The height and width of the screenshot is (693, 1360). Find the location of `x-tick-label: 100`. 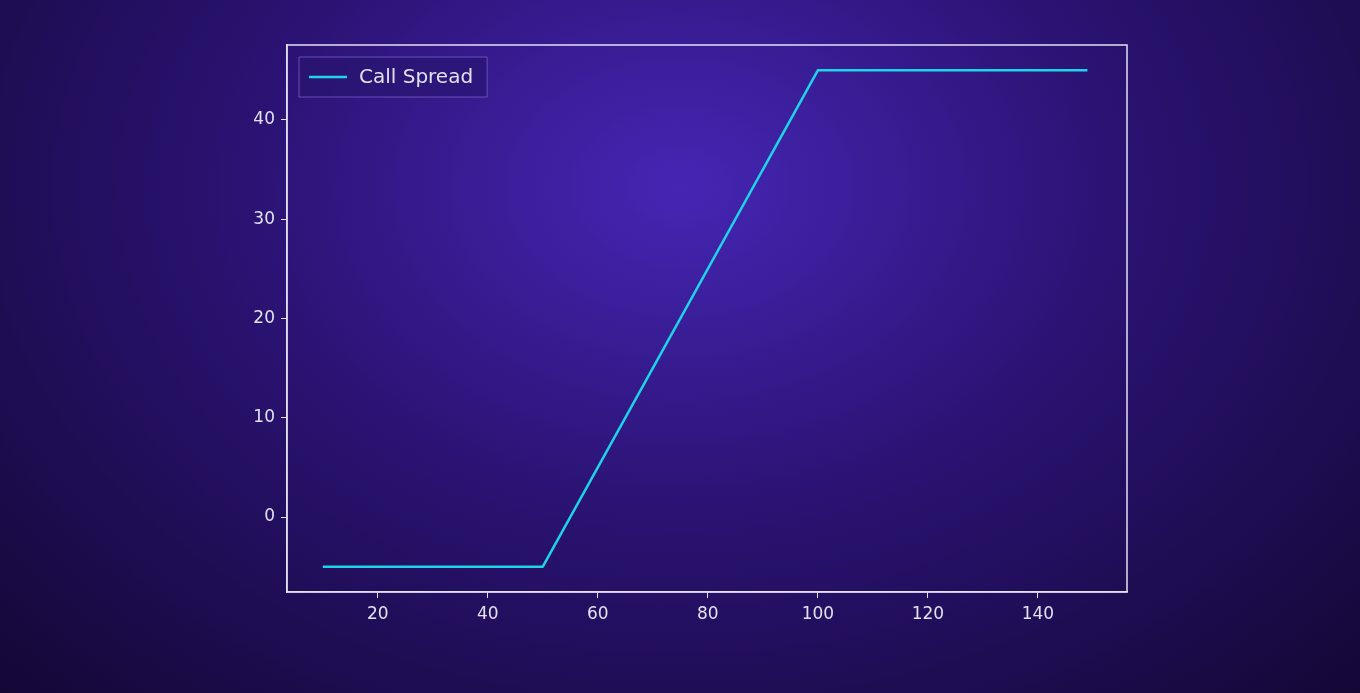

x-tick-label: 100 is located at coordinates (818, 612).